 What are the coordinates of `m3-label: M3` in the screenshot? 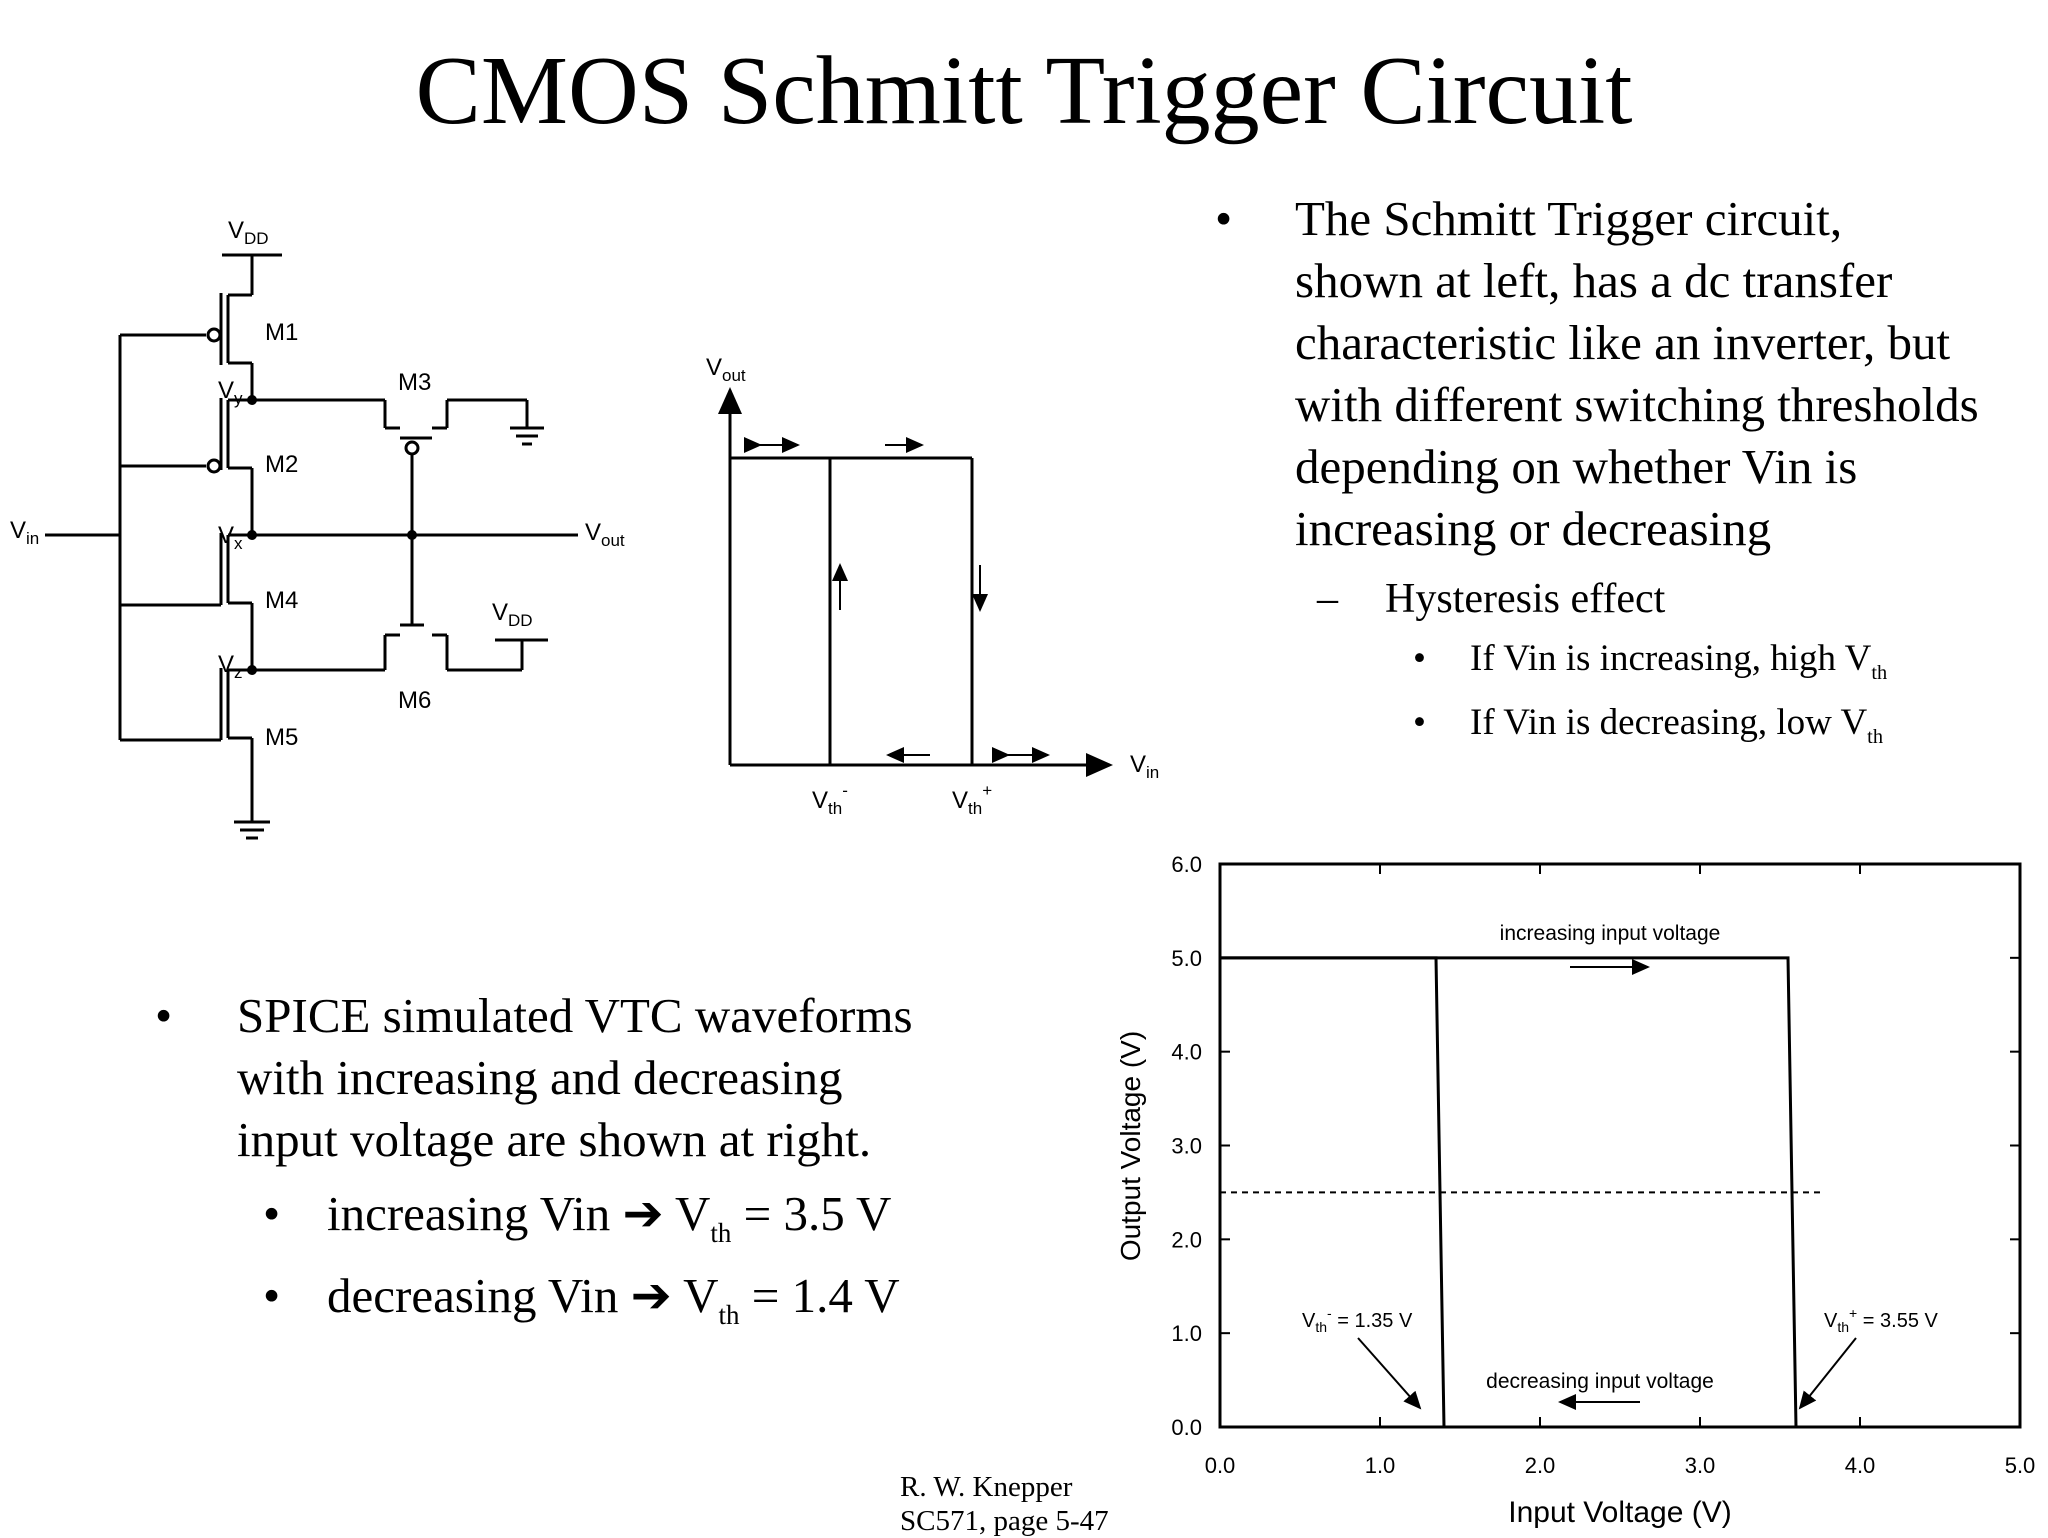 It's located at (414, 382).